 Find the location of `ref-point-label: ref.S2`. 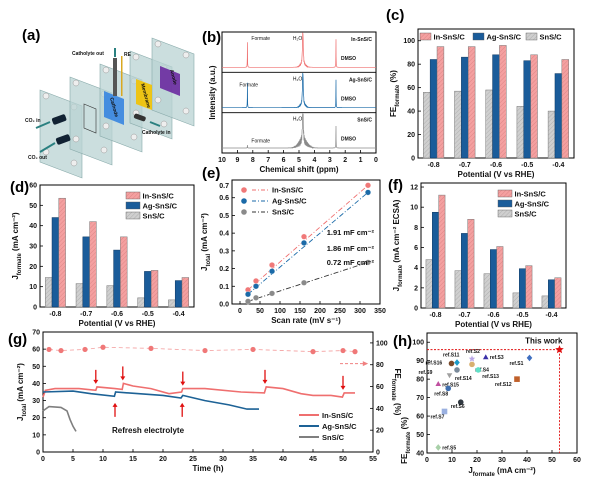

ref-point-label: ref.S2 is located at coordinates (473, 352).